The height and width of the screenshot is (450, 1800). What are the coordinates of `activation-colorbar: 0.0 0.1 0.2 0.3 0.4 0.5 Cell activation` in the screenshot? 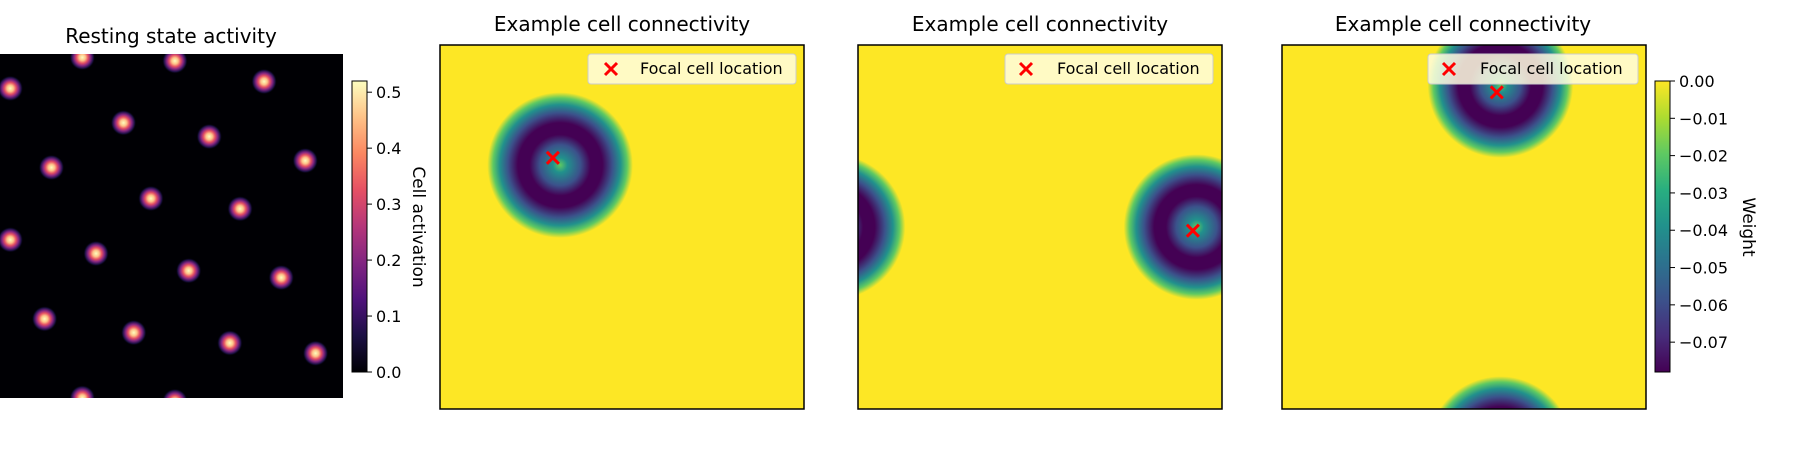 It's located at (389, 231).